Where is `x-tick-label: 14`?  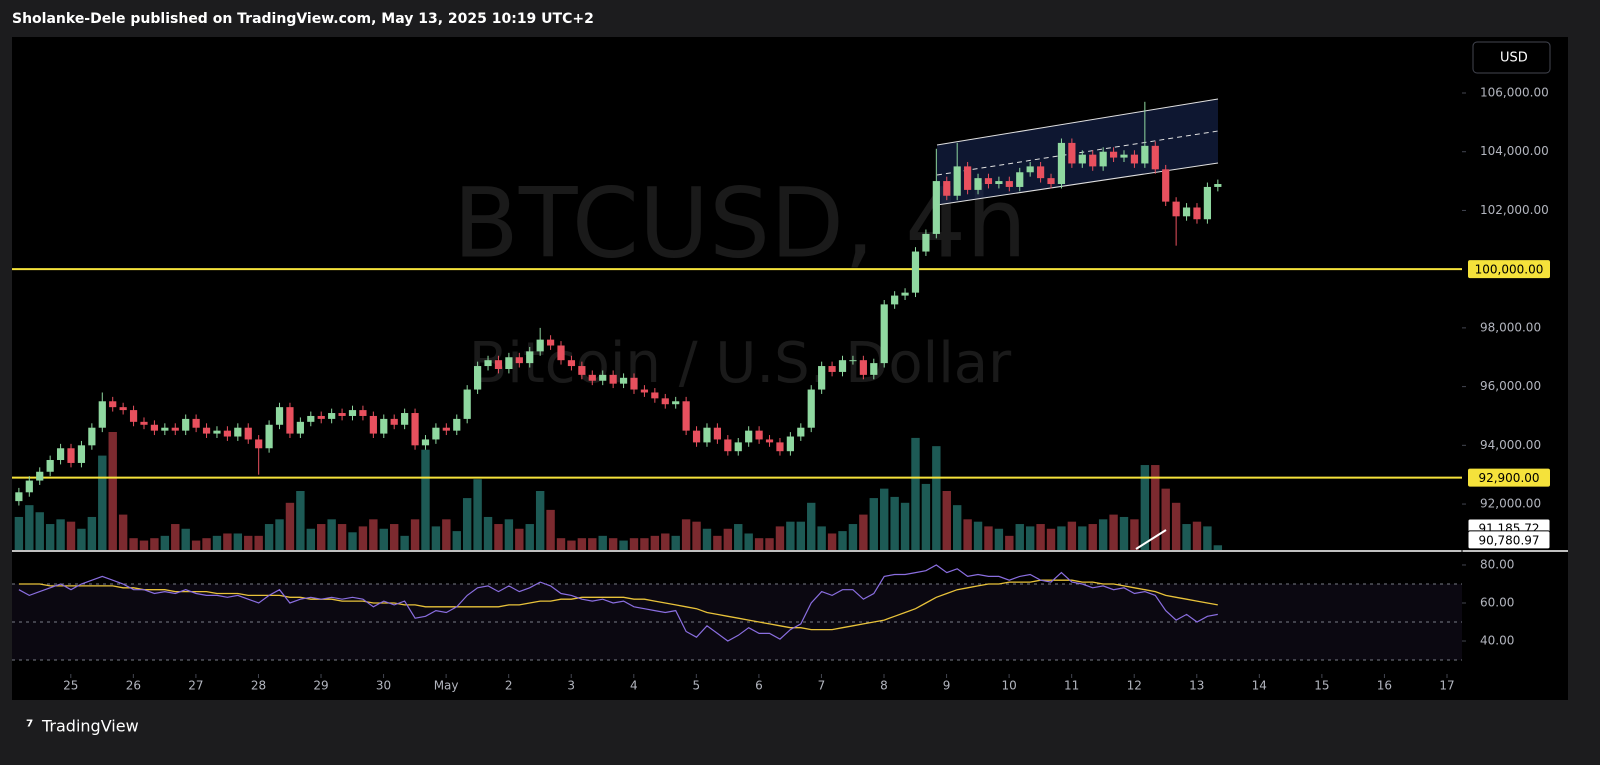
x-tick-label: 14 is located at coordinates (1259, 686).